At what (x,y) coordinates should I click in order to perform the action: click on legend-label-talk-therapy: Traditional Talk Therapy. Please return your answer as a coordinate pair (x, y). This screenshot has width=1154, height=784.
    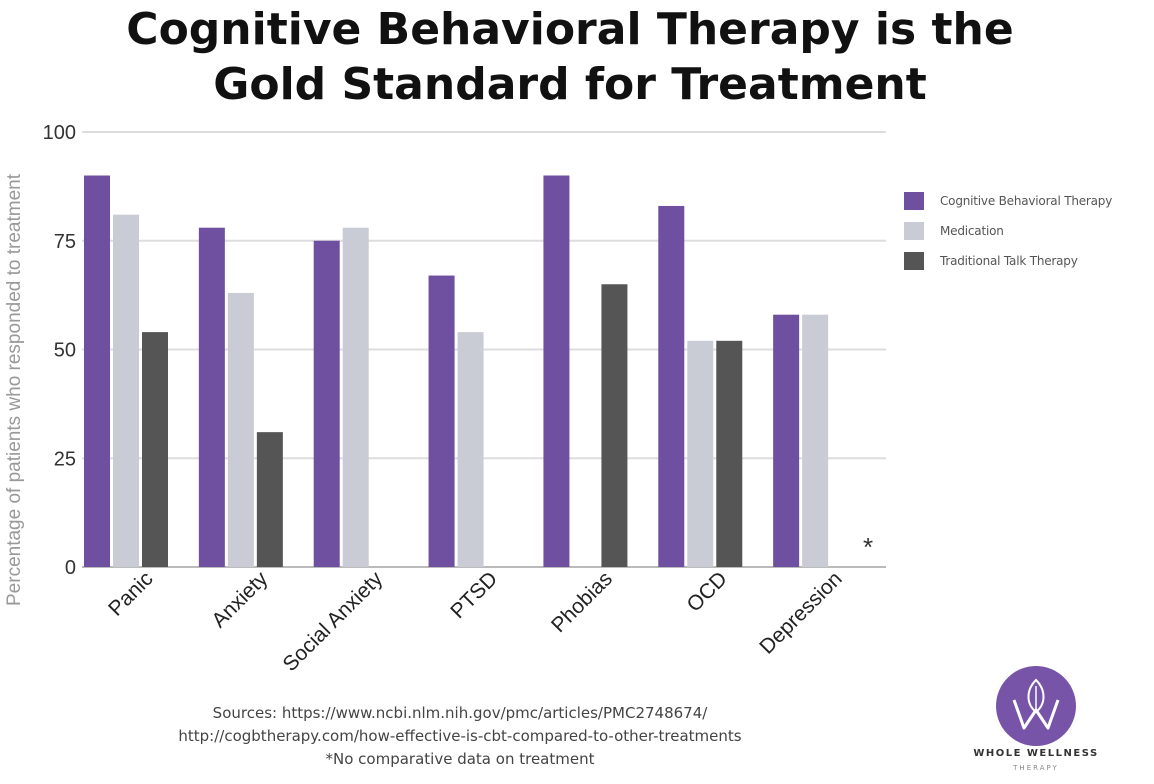
    Looking at the image, I should click on (1009, 261).